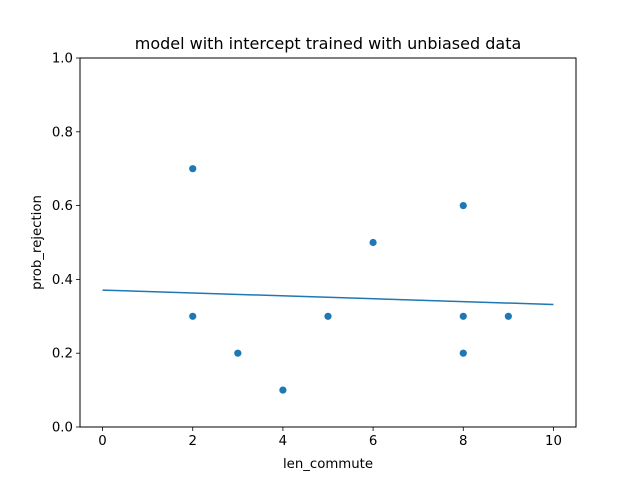 Image resolution: width=640 pixels, height=480 pixels. What do you see at coordinates (463, 441) in the screenshot?
I see `x-tick-label: 8` at bounding box center [463, 441].